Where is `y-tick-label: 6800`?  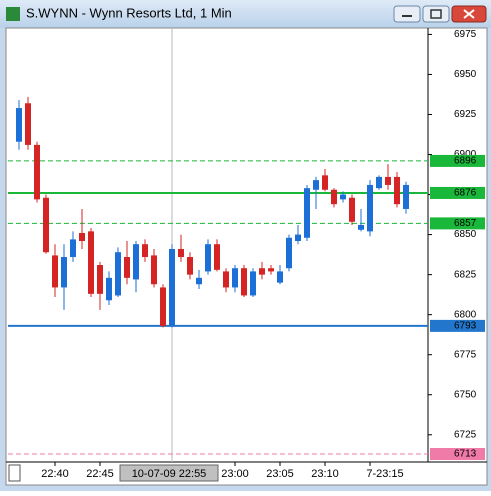
y-tick-label: 6800 is located at coordinates (465, 314).